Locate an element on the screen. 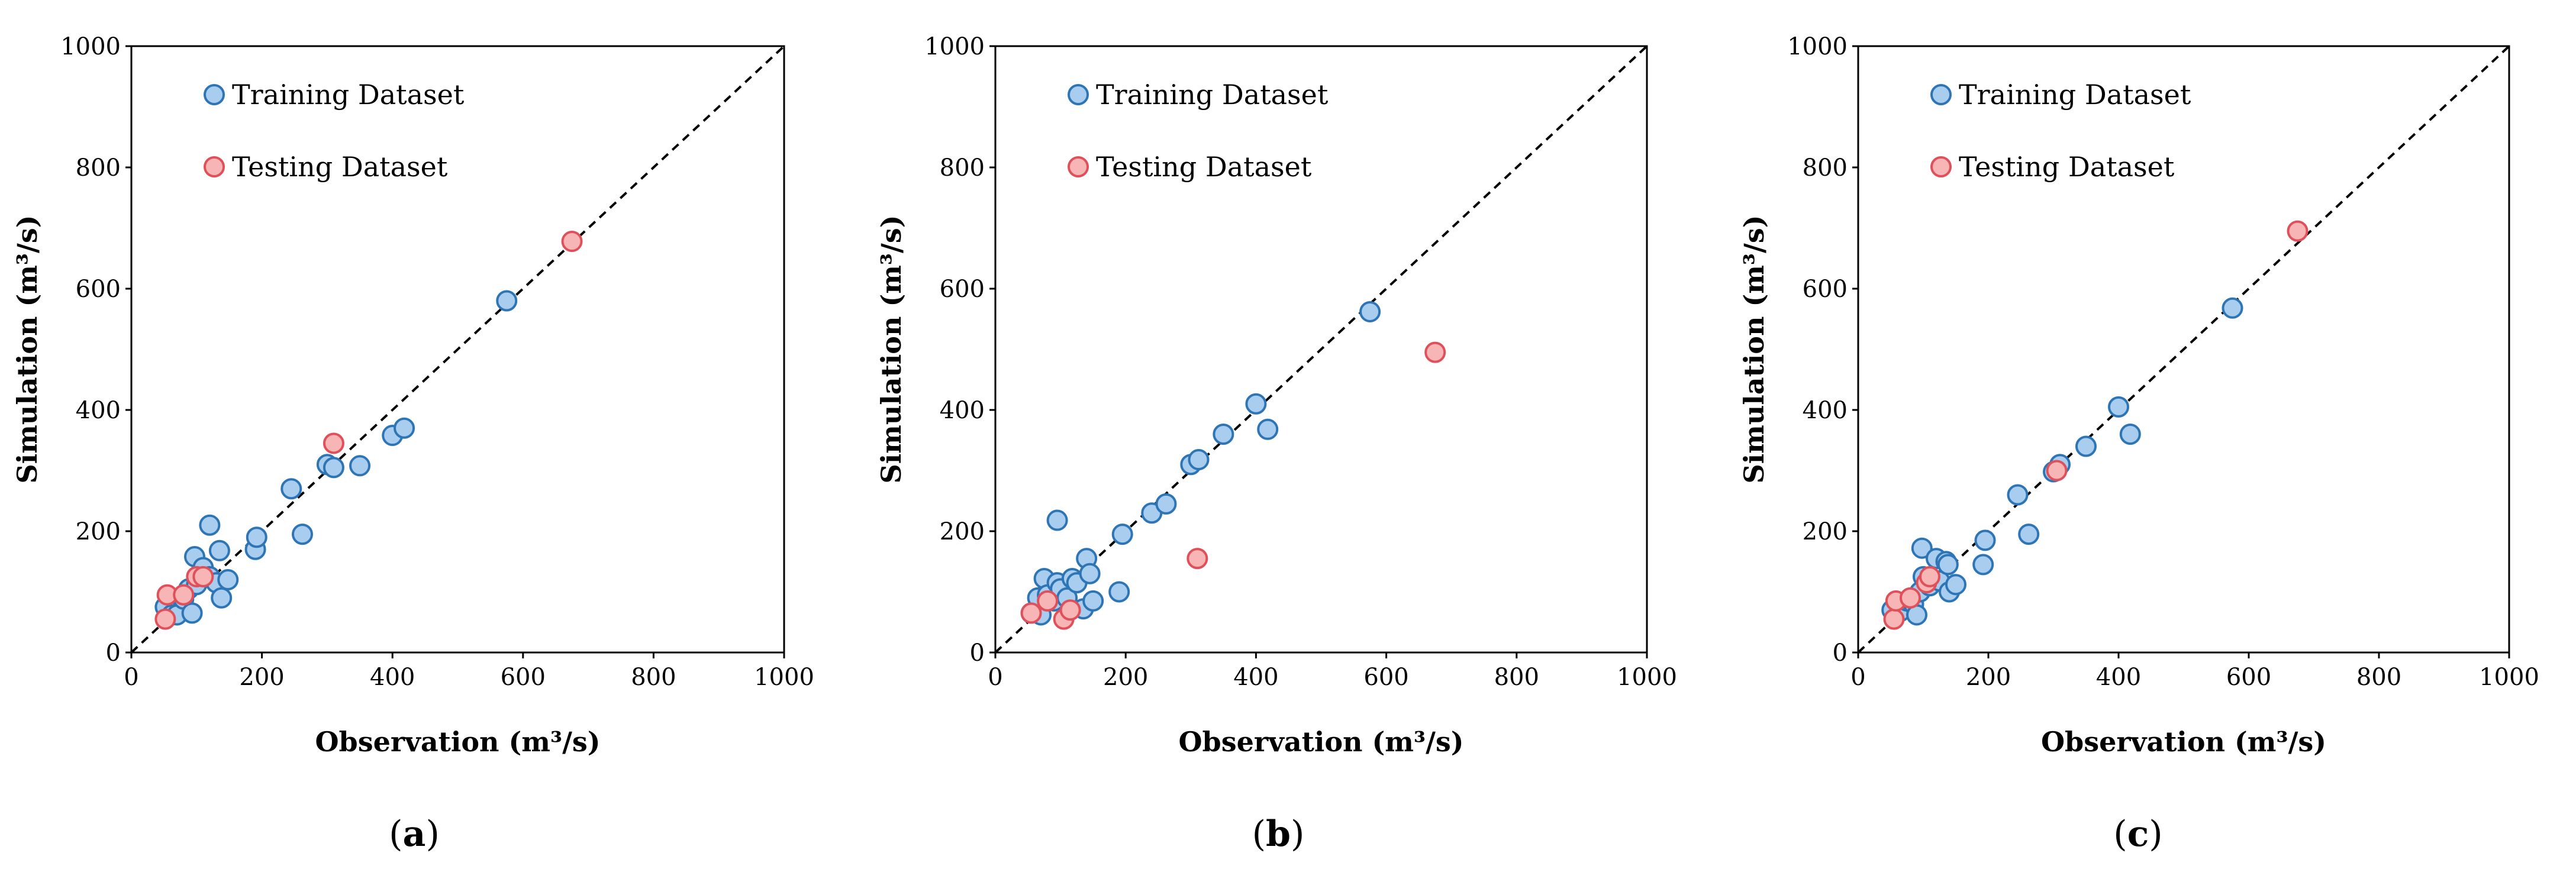  panel-caption: (b) is located at coordinates (1278, 834).